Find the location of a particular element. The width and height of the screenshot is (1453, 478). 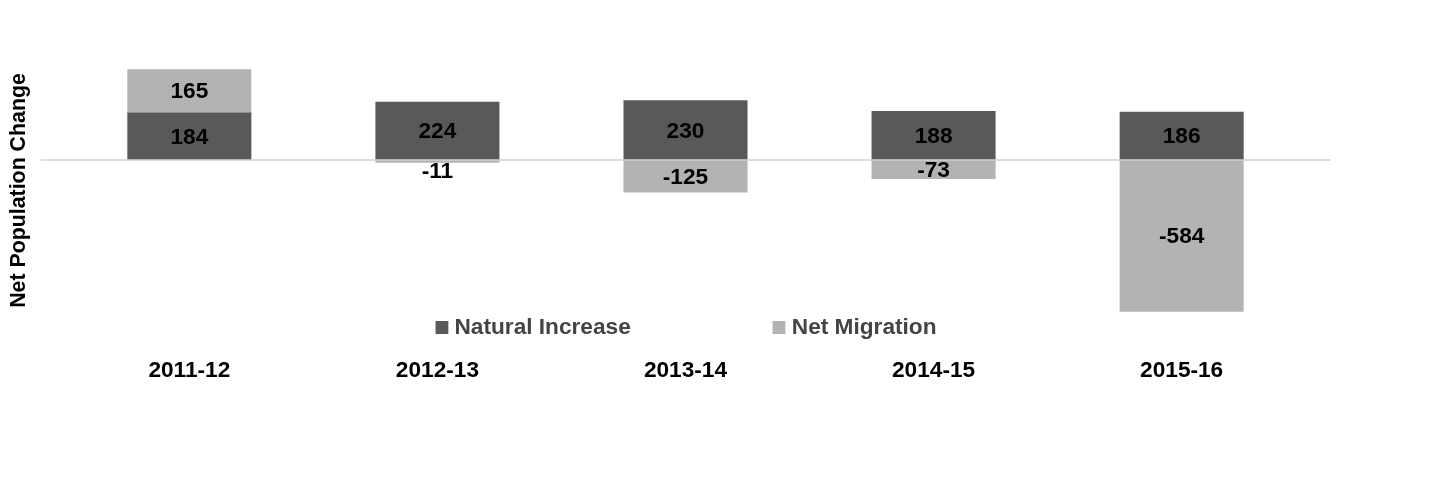

legend-label: Natural Increase is located at coordinates (542, 326).